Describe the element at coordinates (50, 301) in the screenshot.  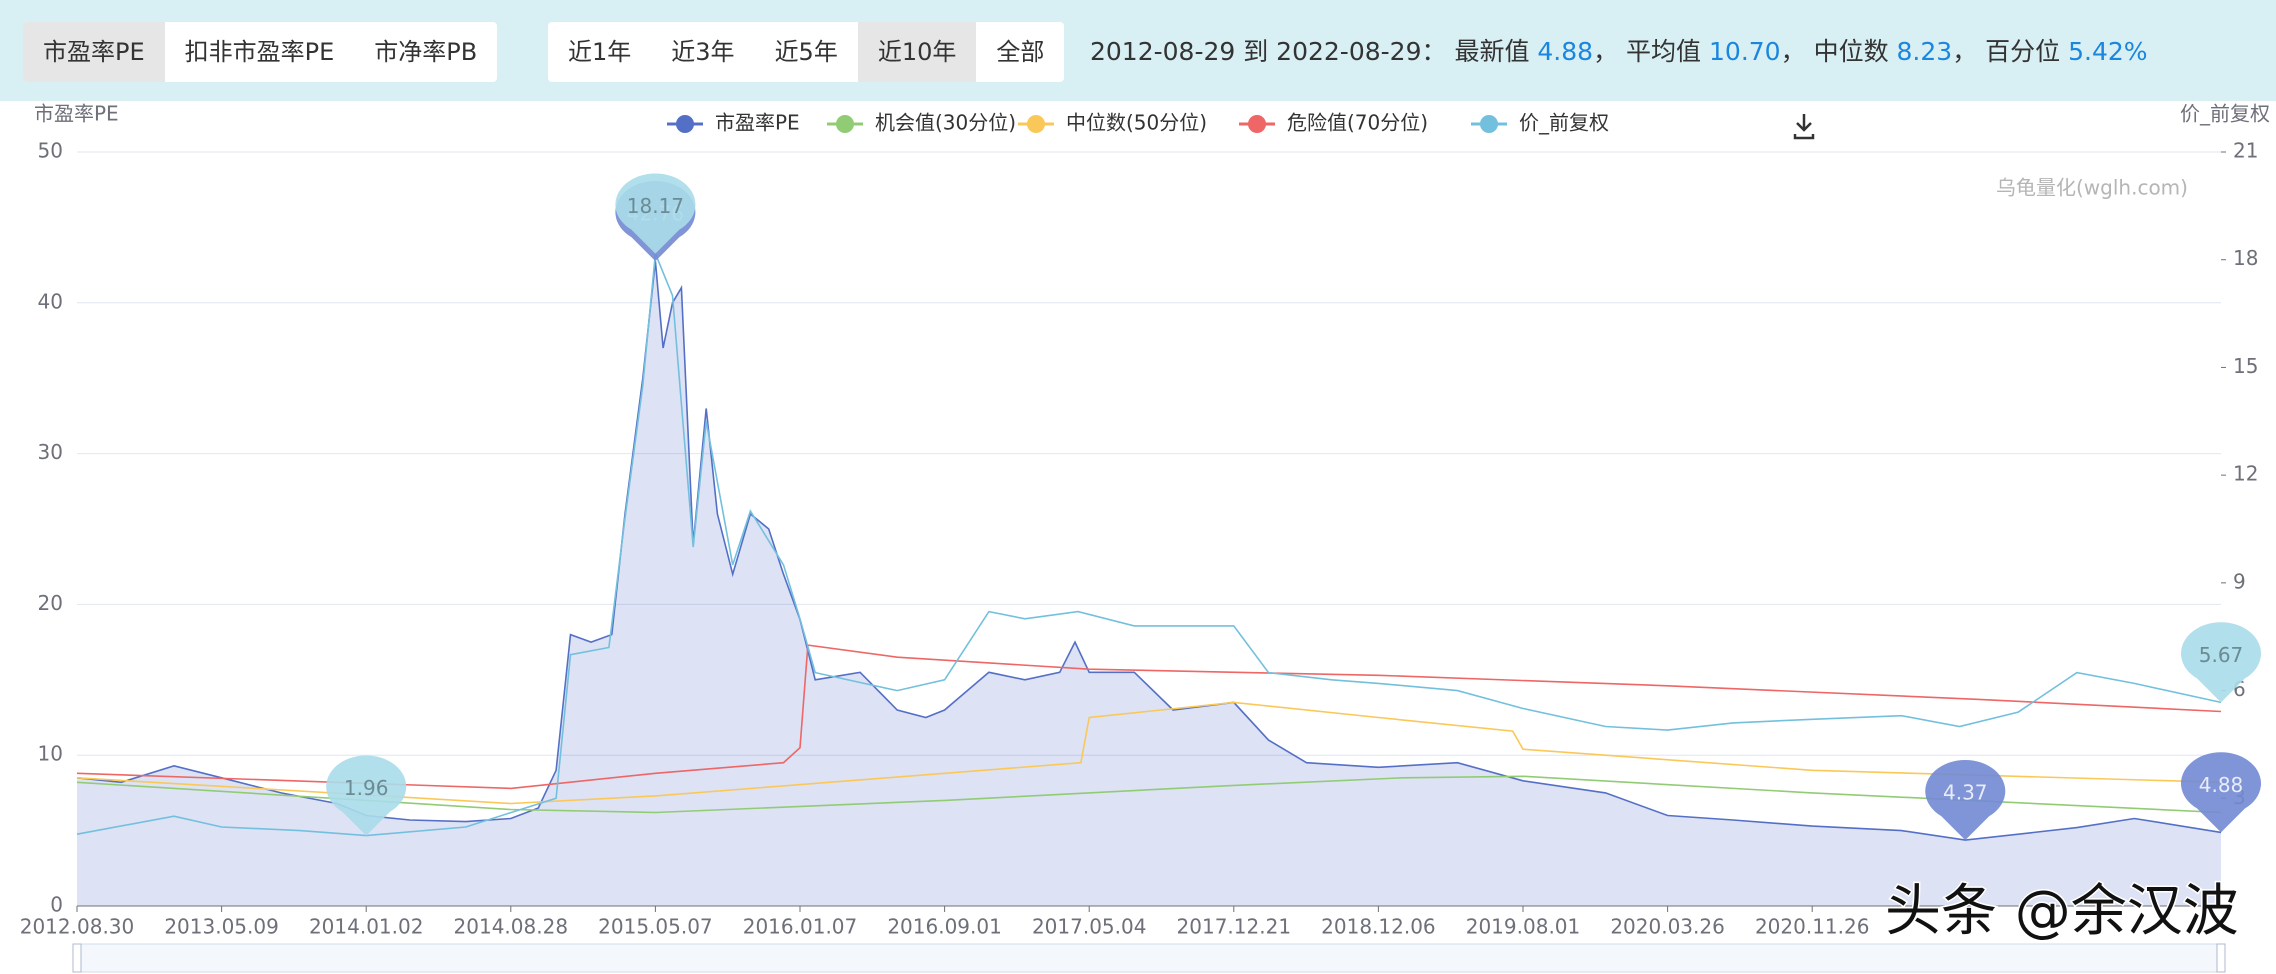
I see `y-tick-label: 40` at that location.